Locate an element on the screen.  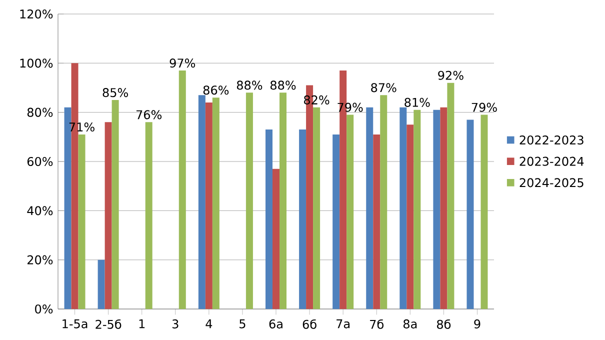
x-tick-label: 3 is located at coordinates (175, 323).